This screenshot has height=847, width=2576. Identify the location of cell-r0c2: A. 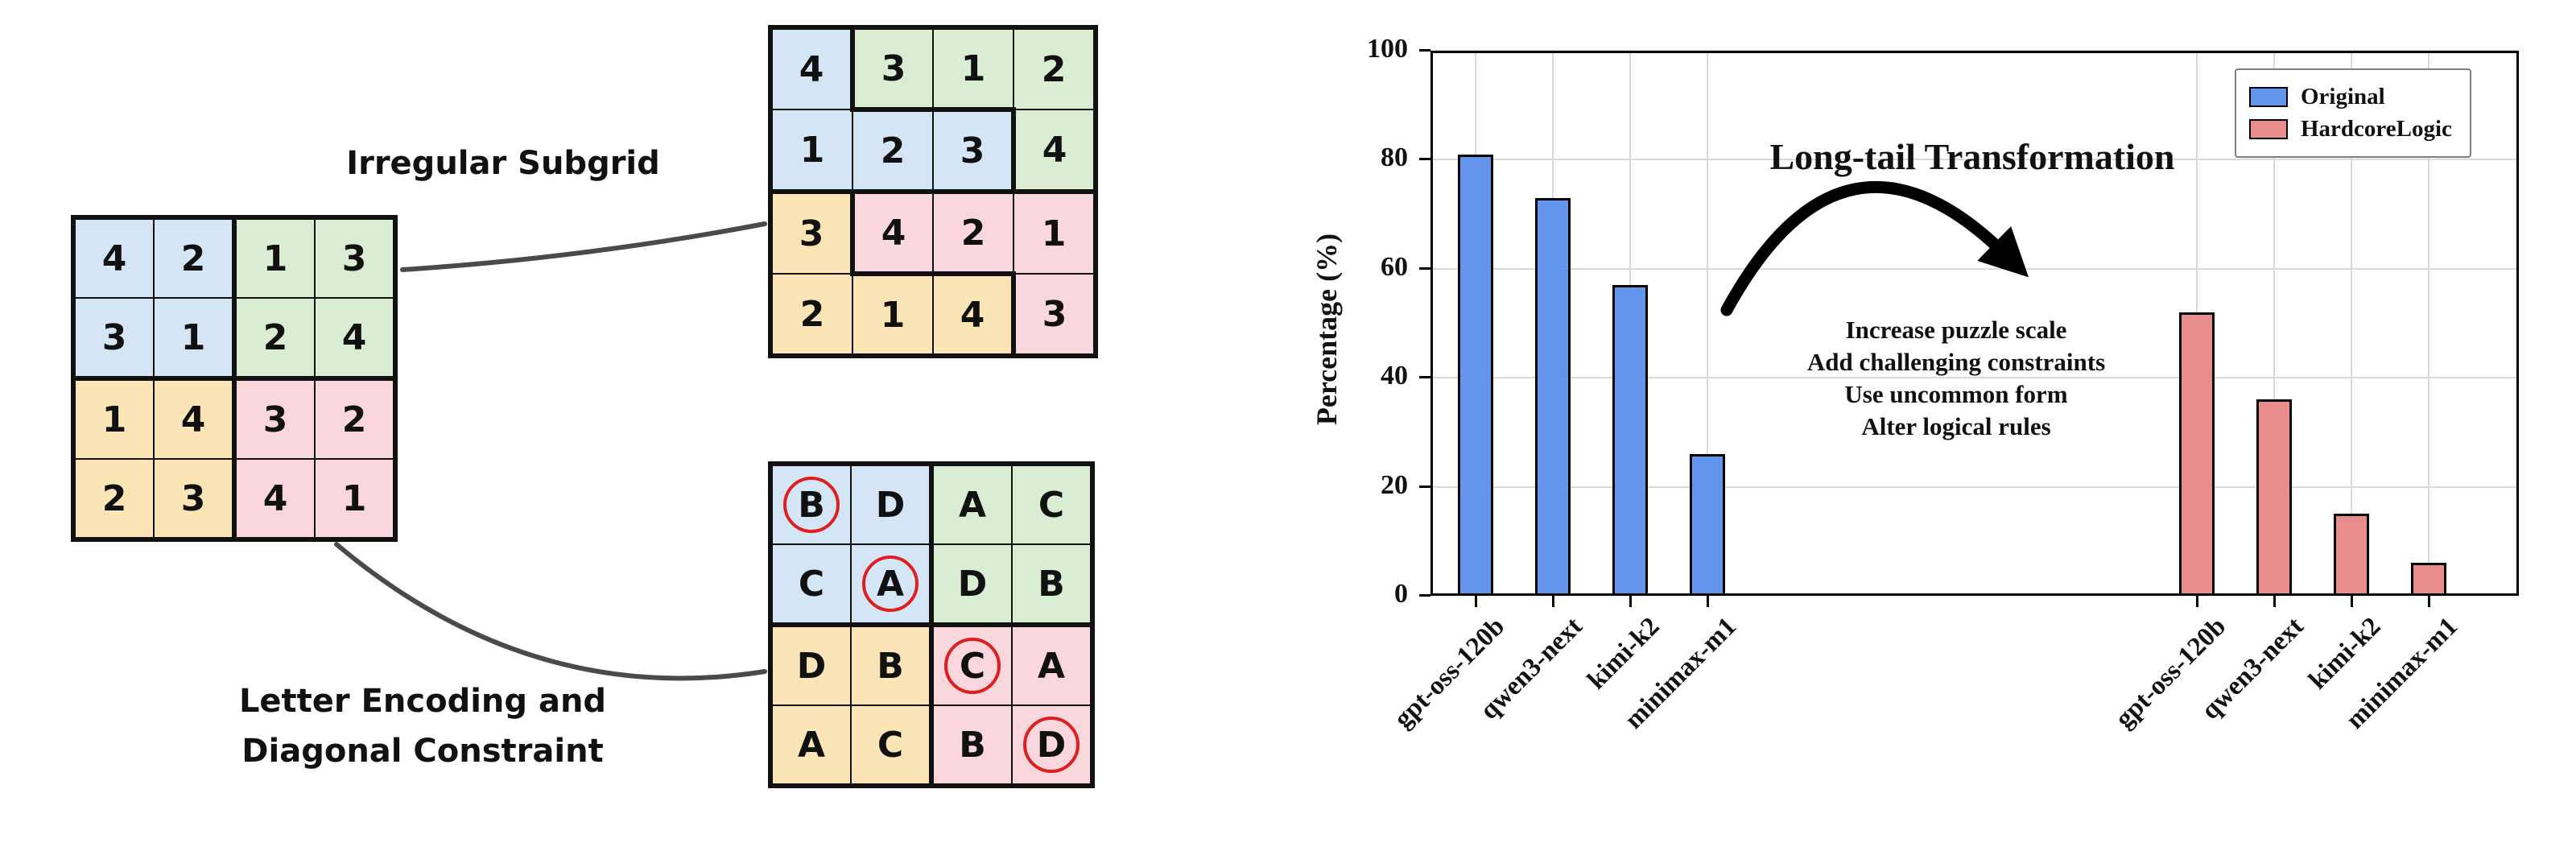
(971, 503).